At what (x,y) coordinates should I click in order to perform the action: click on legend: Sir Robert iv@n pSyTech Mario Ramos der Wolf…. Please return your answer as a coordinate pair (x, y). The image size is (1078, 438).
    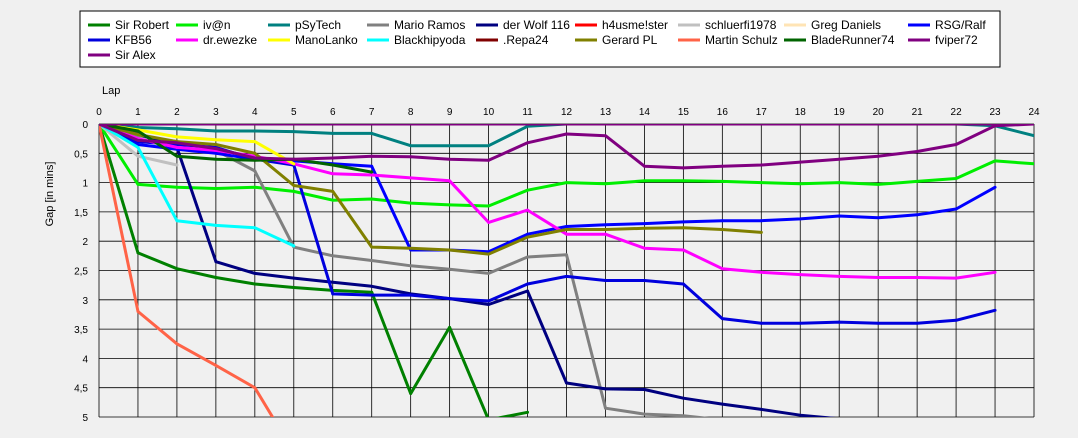
    Looking at the image, I should click on (537, 40).